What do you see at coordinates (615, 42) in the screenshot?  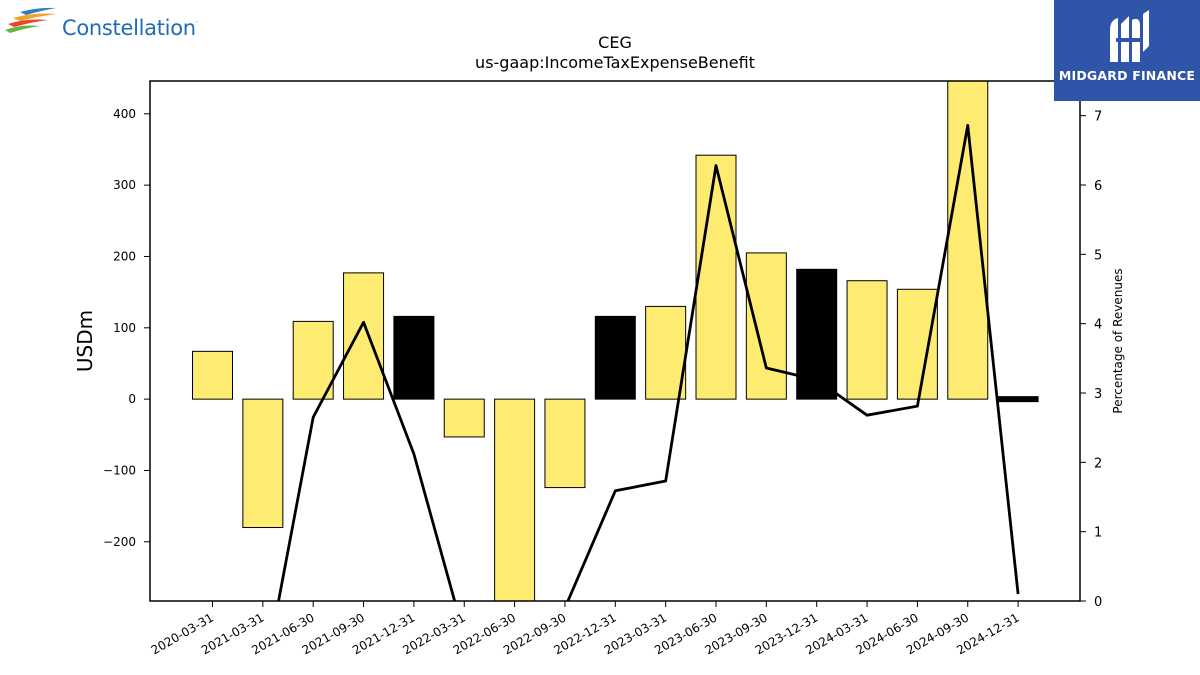 I see `chart-title: CEG` at bounding box center [615, 42].